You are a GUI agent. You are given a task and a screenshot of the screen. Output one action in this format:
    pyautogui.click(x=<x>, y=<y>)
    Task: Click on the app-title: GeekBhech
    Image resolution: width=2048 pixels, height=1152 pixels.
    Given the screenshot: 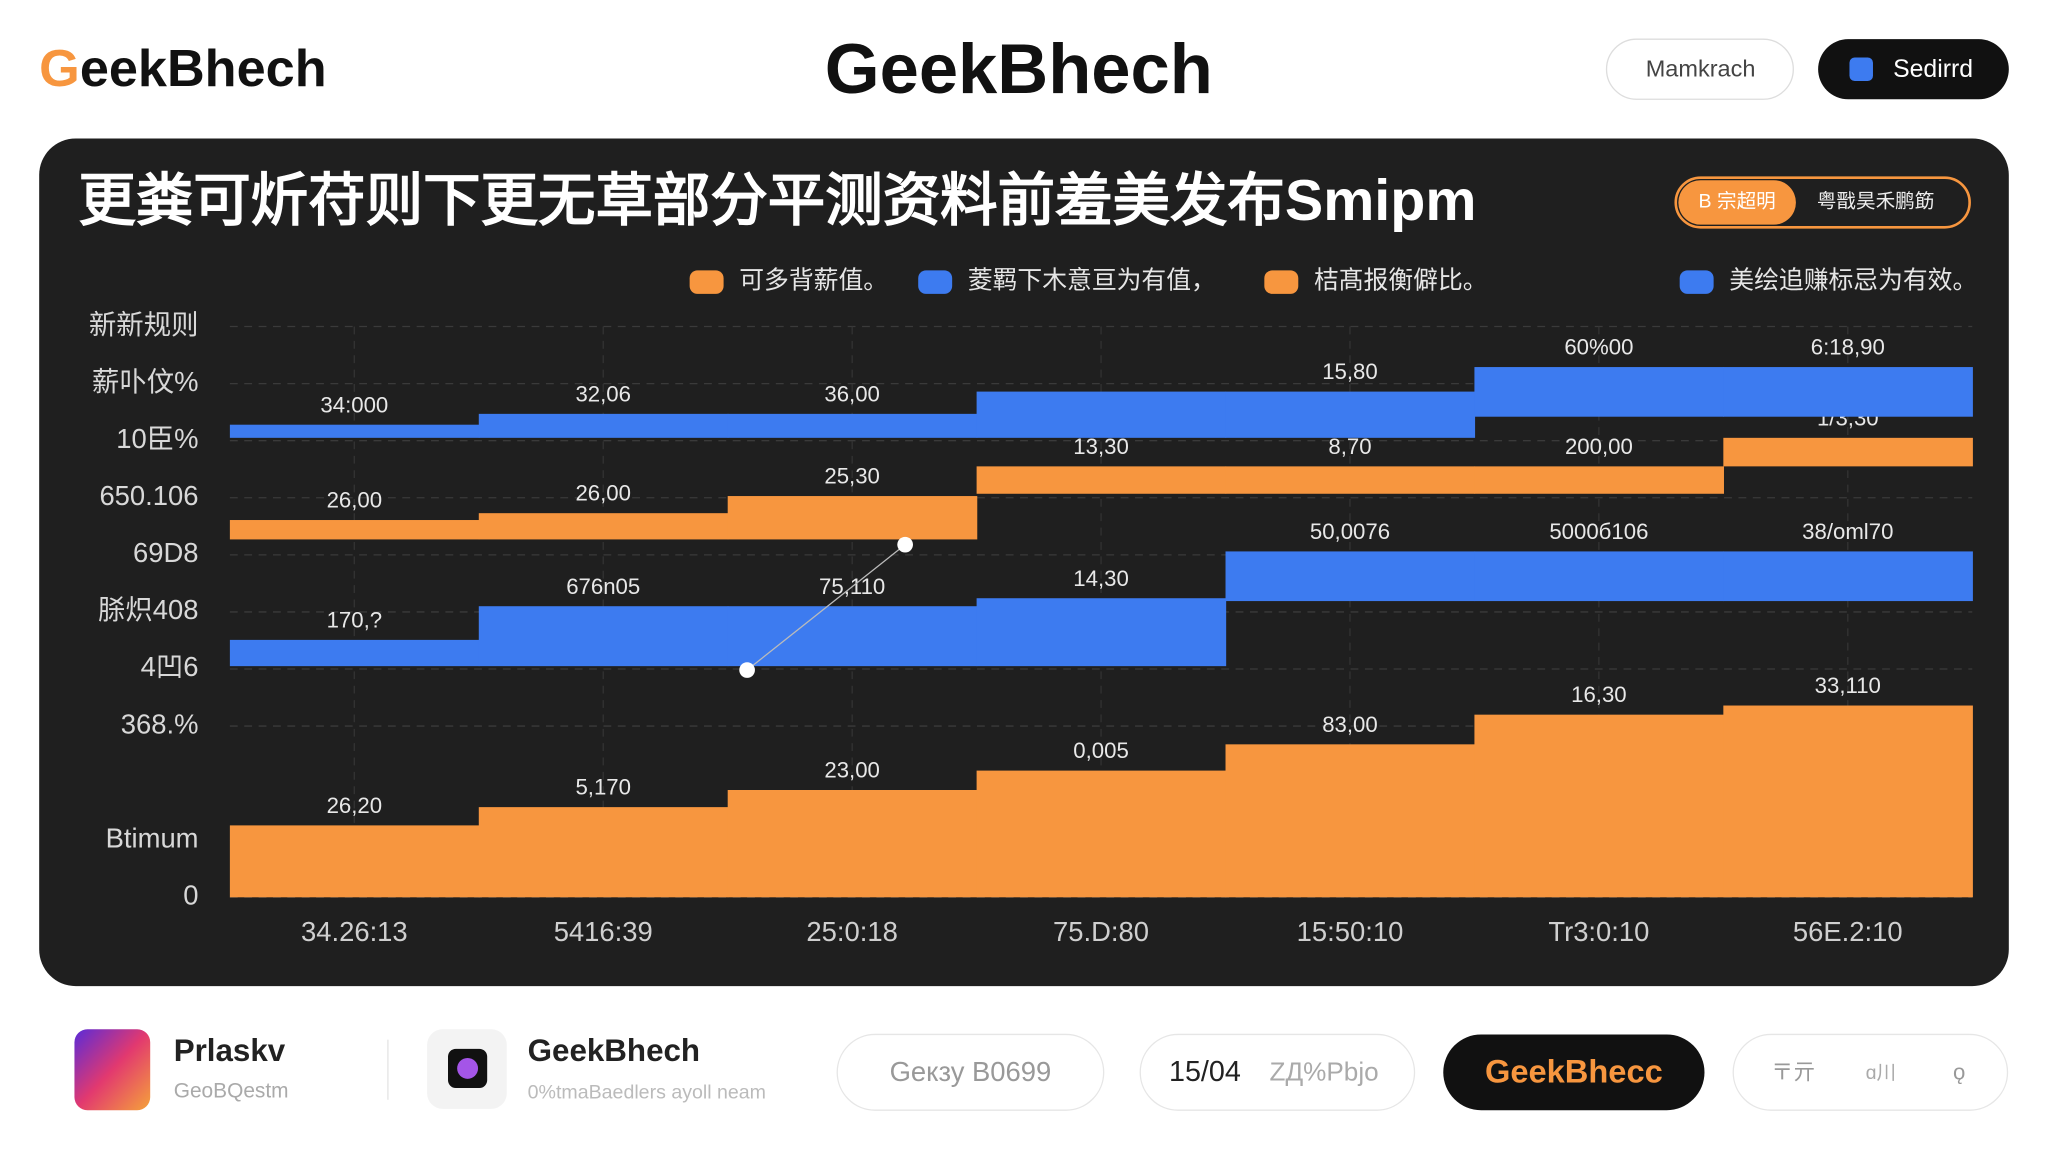 What is the action you would take?
    pyautogui.click(x=1019, y=68)
    